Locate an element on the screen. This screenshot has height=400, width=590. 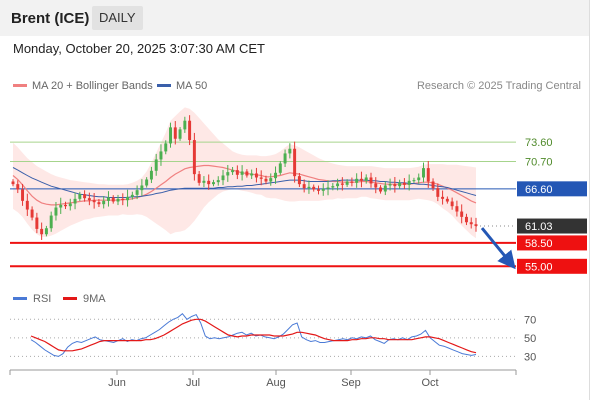
projection-arrow is located at coordinates (498, 248).